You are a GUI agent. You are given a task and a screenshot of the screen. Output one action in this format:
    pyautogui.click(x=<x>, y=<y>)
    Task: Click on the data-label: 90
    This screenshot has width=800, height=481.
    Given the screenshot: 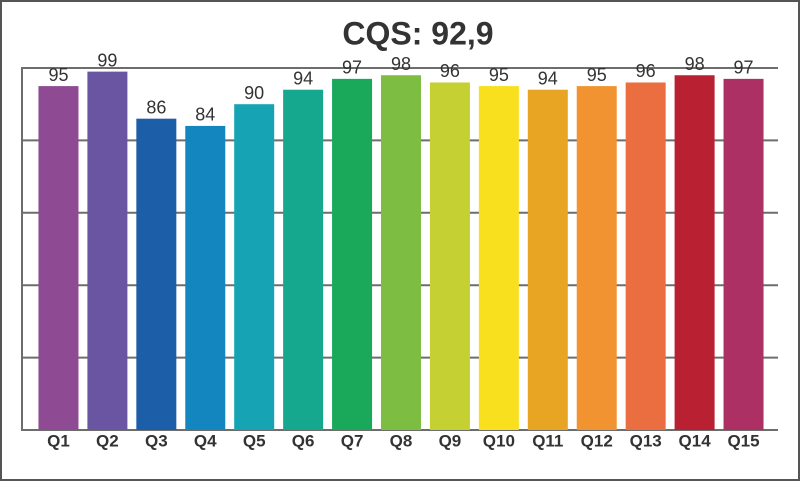 What is the action you would take?
    pyautogui.click(x=254, y=93)
    